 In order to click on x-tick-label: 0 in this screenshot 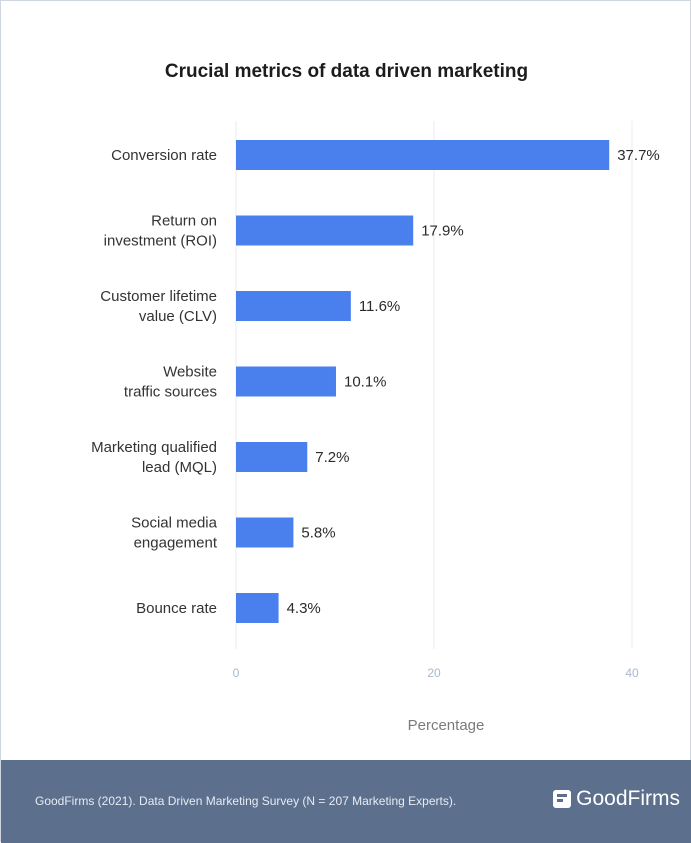, I will do `click(236, 673)`.